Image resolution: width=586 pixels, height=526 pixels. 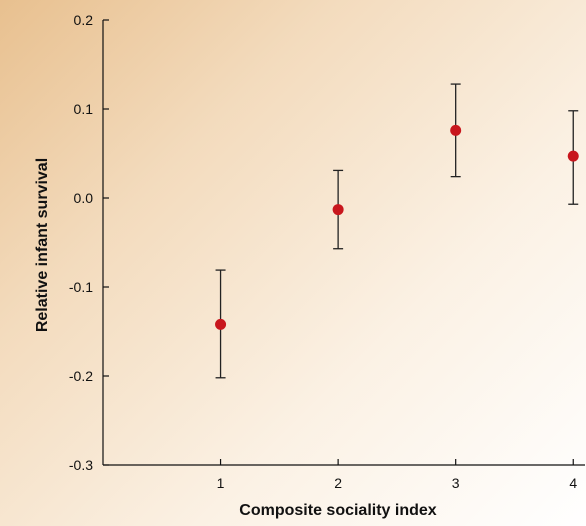 What do you see at coordinates (84, 109) in the screenshot?
I see `y-tick-label: 0.1` at bounding box center [84, 109].